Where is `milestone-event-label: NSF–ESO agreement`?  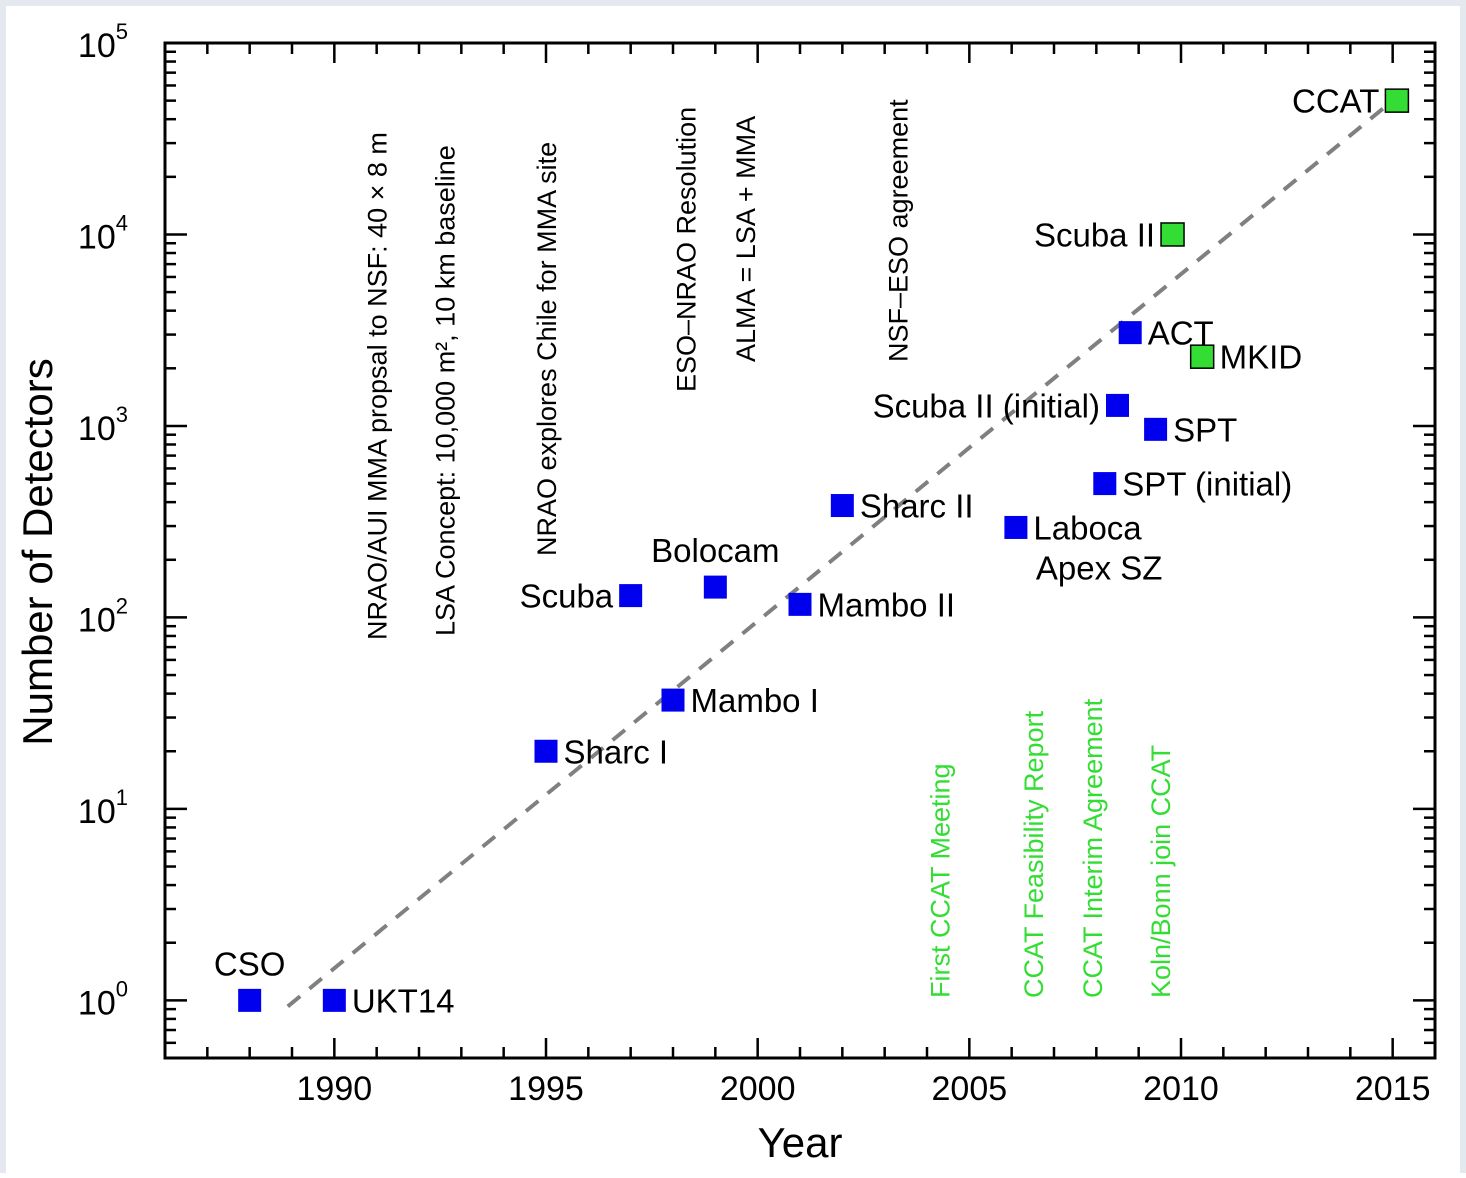 milestone-event-label: NSF–ESO agreement is located at coordinates (898, 230).